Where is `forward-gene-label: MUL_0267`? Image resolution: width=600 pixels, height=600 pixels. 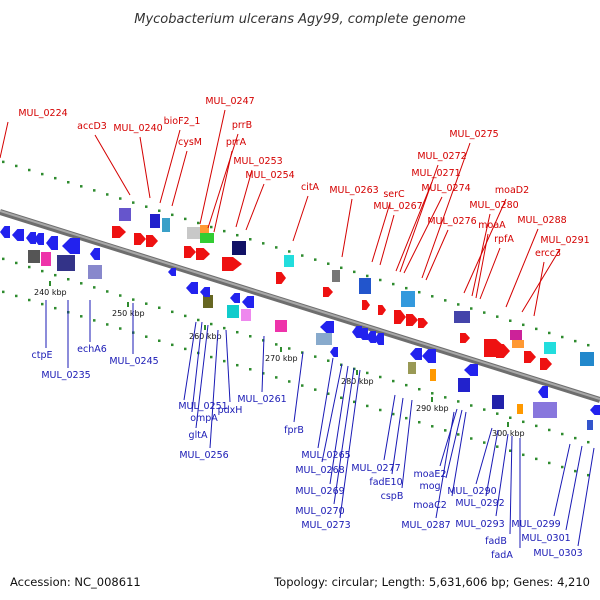 forward-gene-label: MUL_0267 is located at coordinates (397, 206).